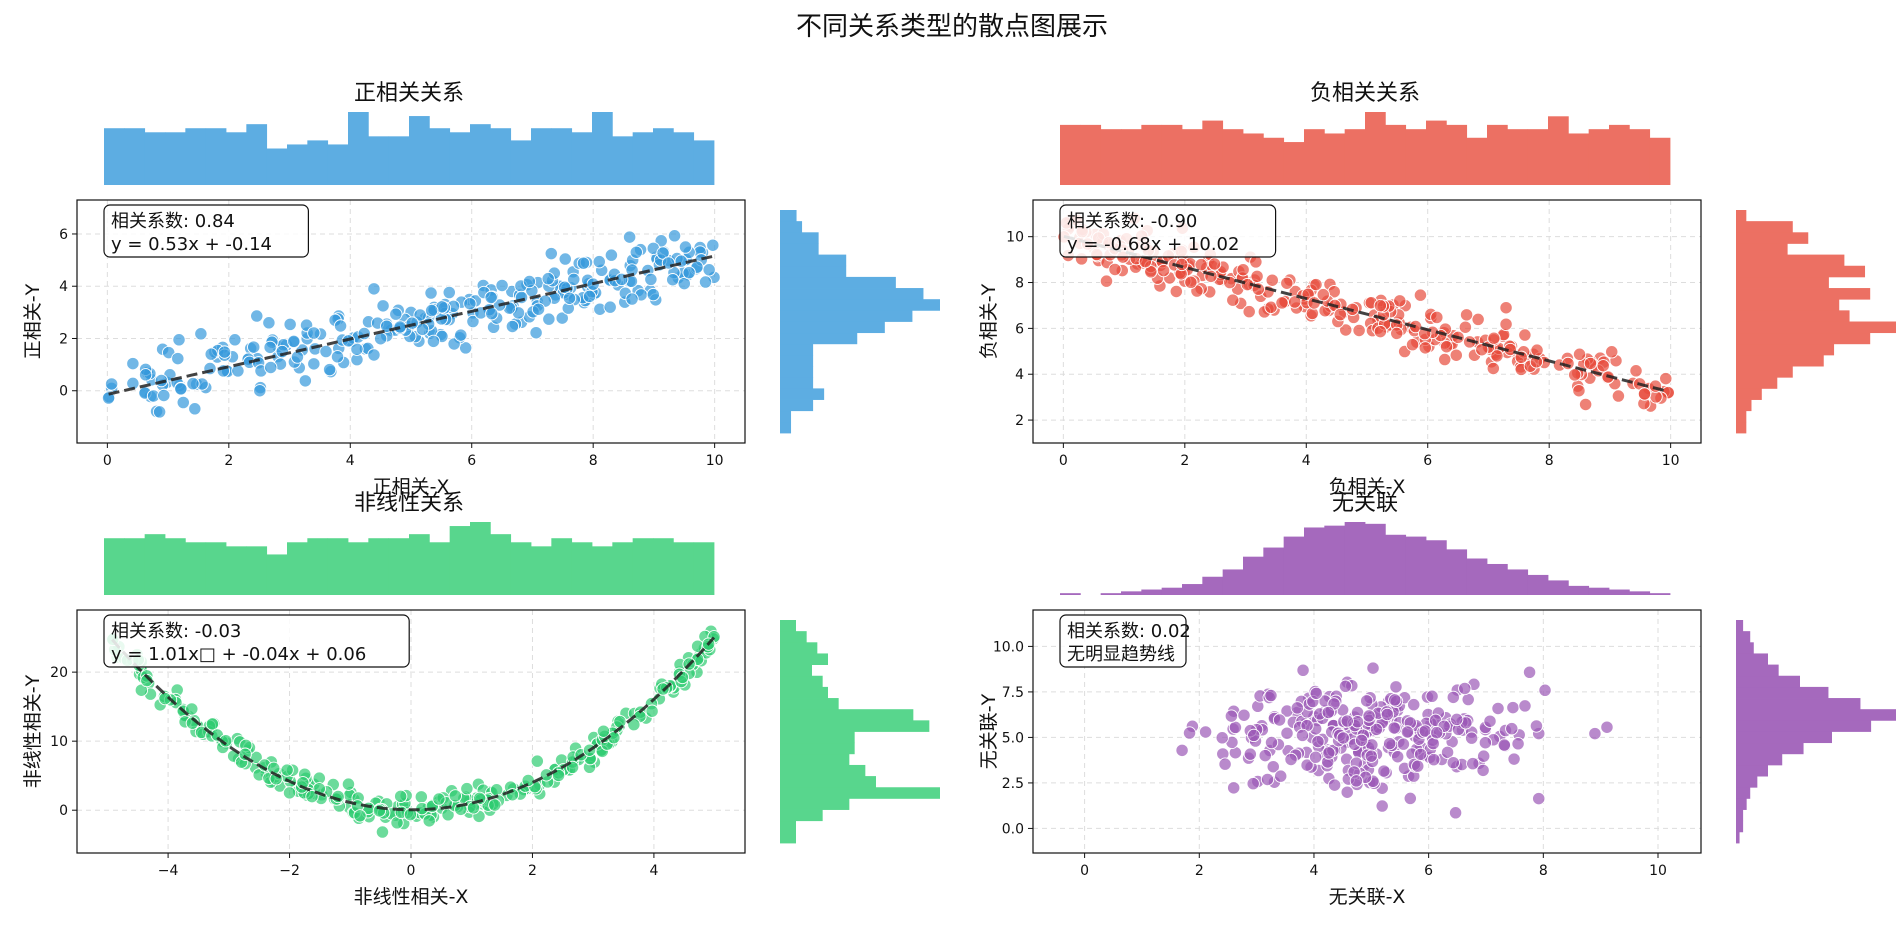 This screenshot has height=926, width=1904. Describe the element at coordinates (1015, 238) in the screenshot. I see `y-tick-label: 10` at that location.